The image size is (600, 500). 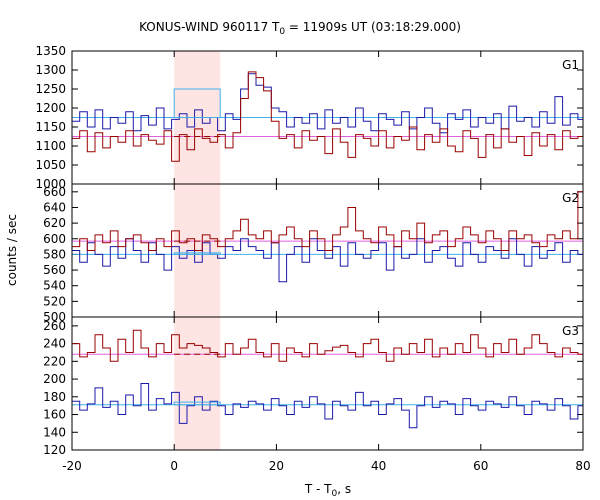 I want to click on x-axis-label-suffix: , s, so click(x=344, y=489).